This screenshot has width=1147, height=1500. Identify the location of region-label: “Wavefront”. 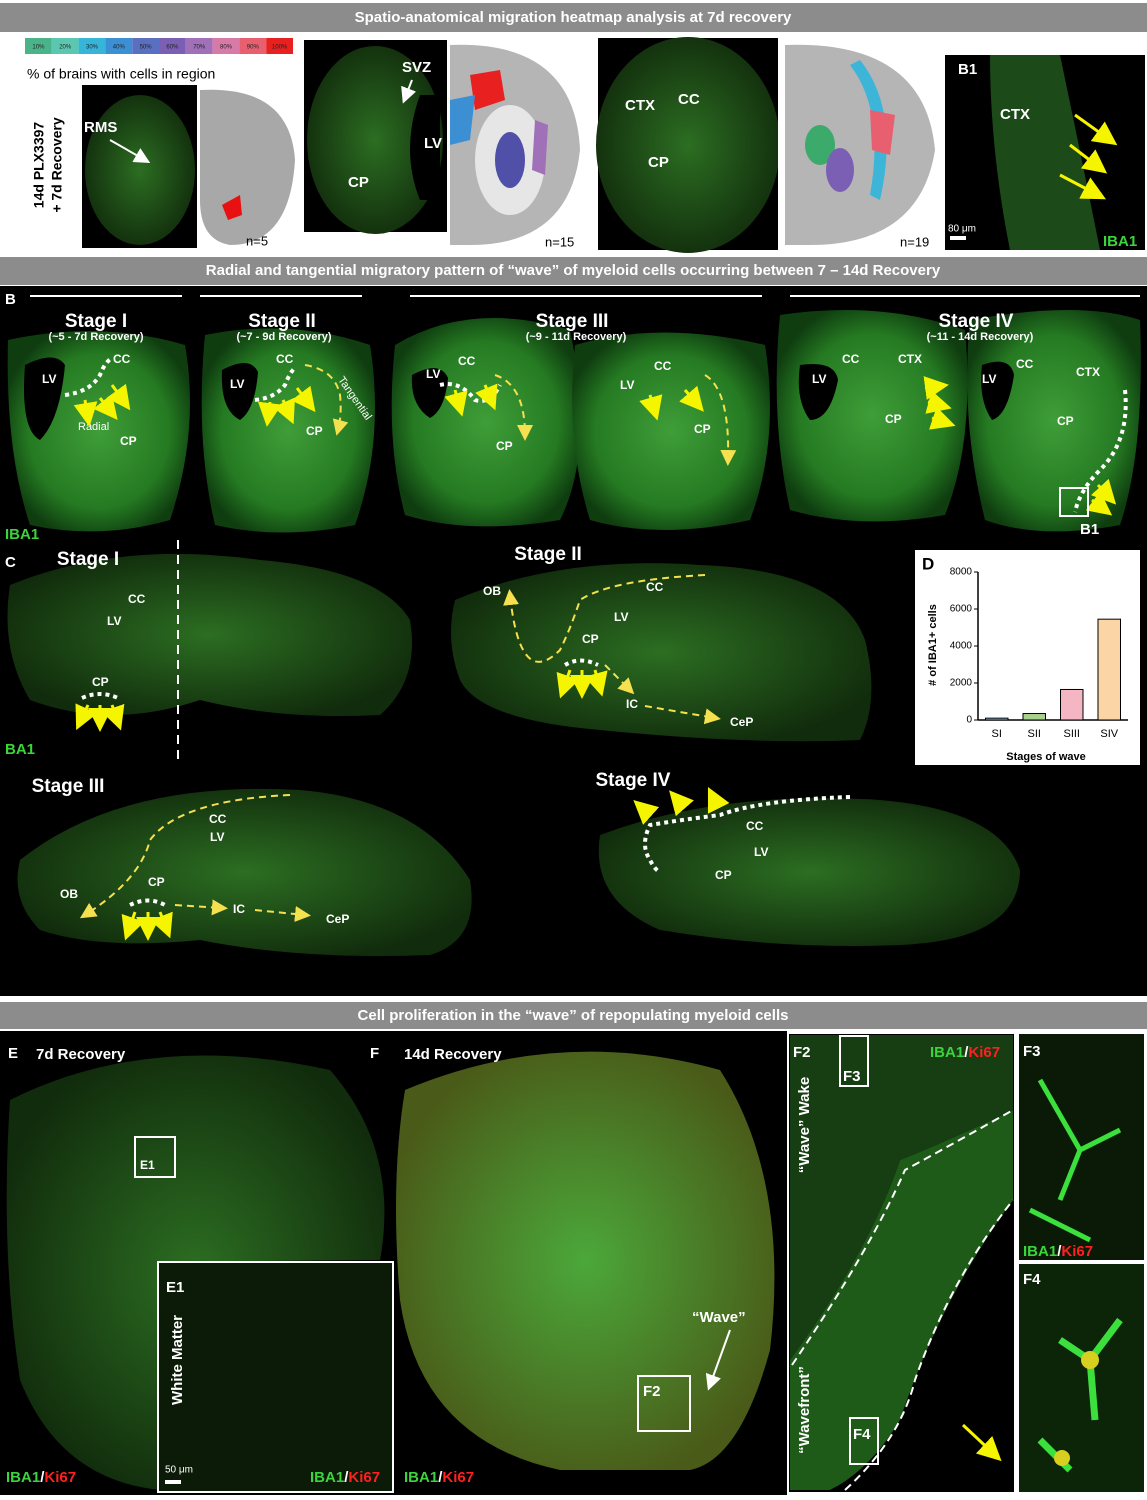
(804, 1410).